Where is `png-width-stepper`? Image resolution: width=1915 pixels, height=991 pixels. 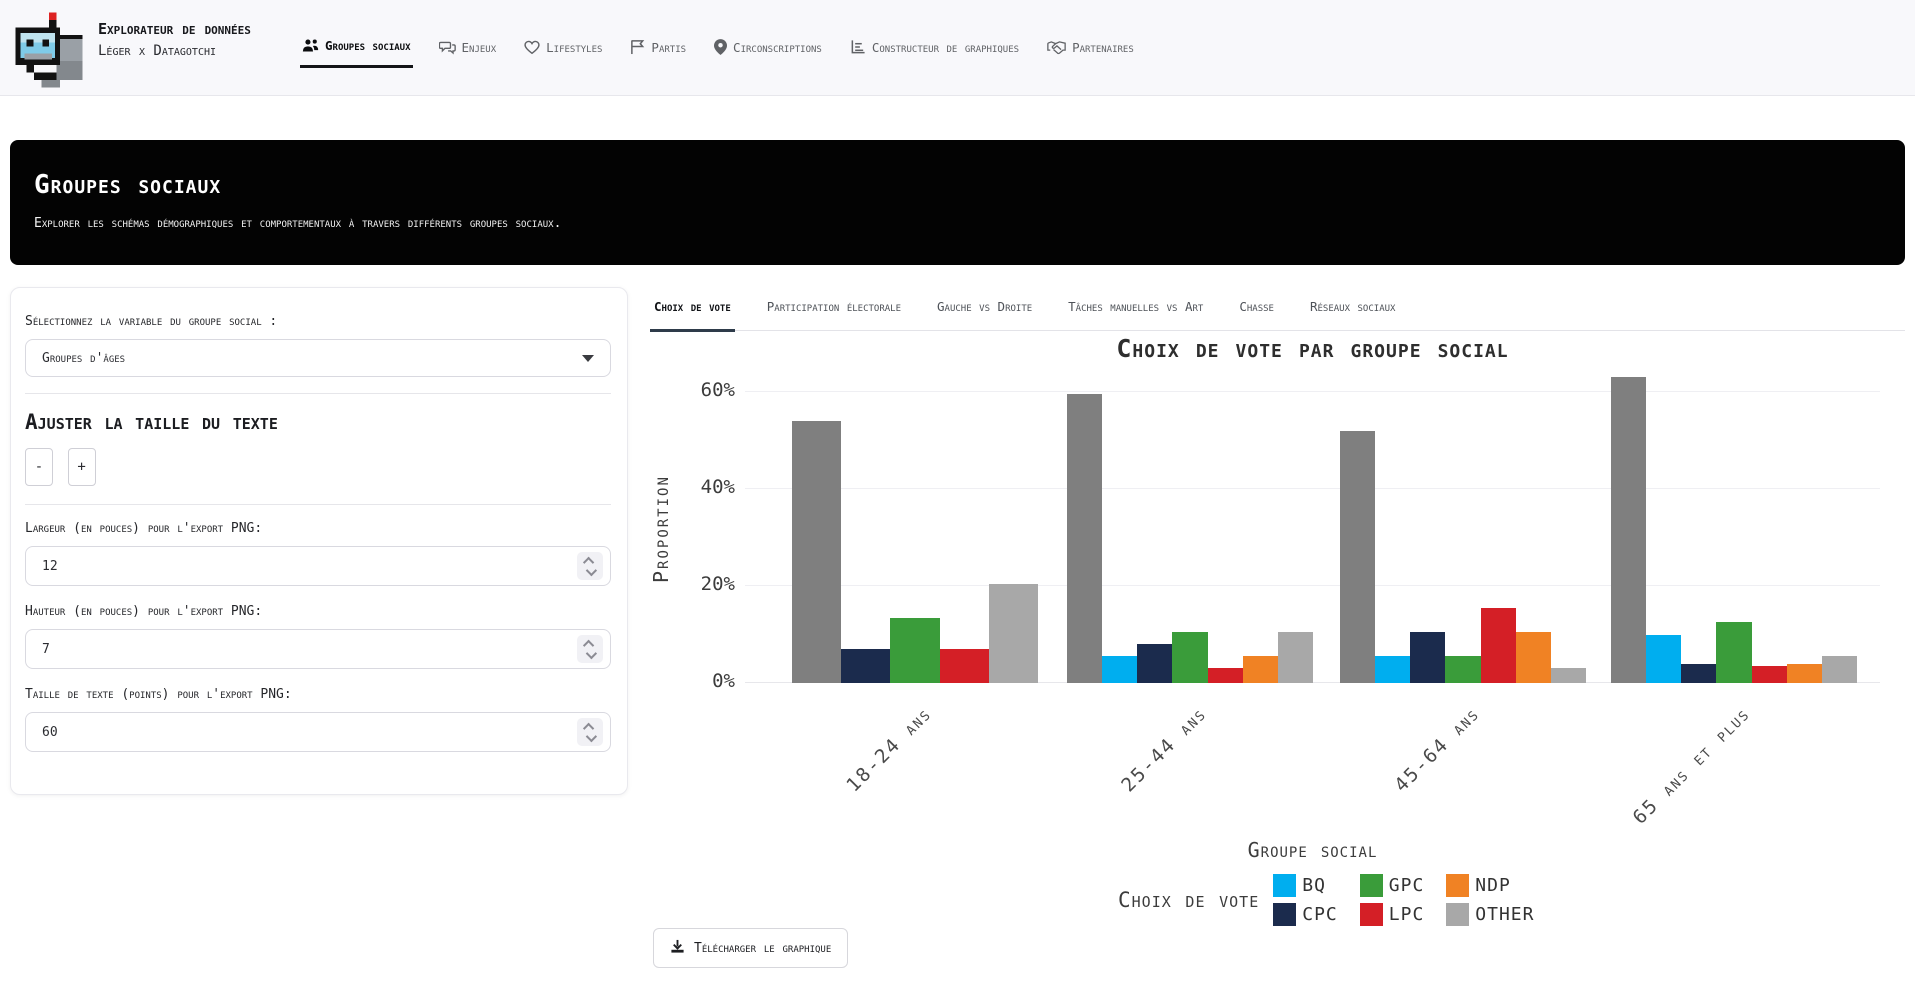
png-width-stepper is located at coordinates (590, 566).